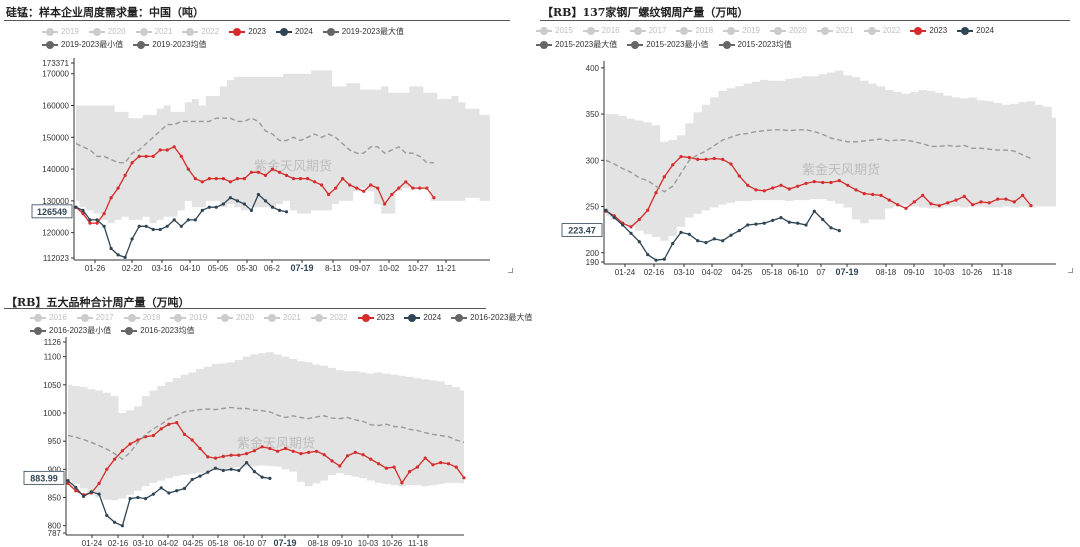 The width and height of the screenshot is (1080, 547). What do you see at coordinates (82, 44) in the screenshot?
I see `legend-item: 2019-2023最小值` at bounding box center [82, 44].